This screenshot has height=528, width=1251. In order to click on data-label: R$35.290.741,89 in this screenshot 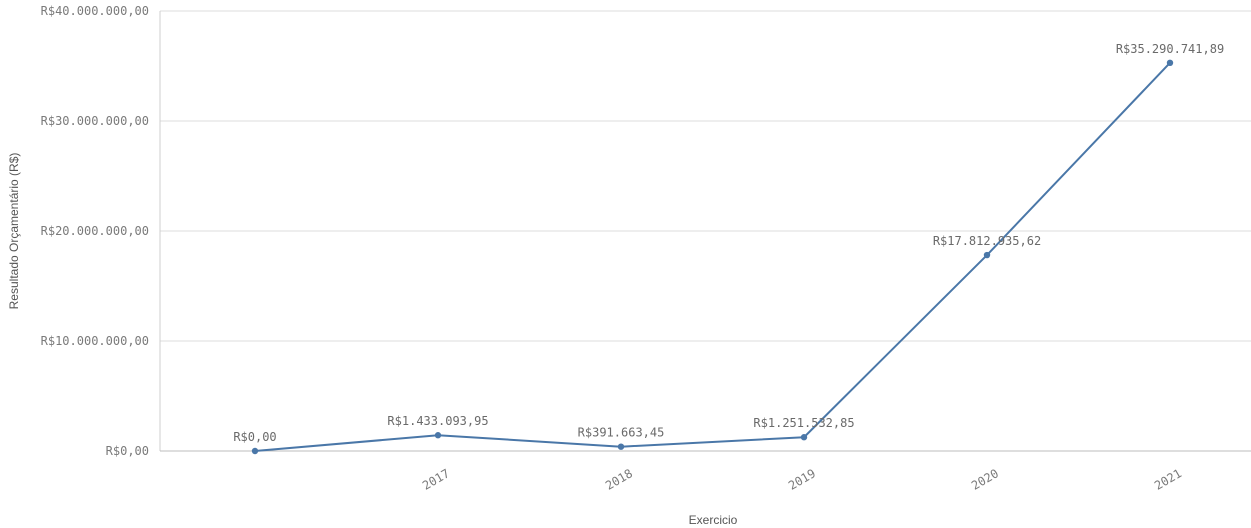, I will do `click(1170, 49)`.